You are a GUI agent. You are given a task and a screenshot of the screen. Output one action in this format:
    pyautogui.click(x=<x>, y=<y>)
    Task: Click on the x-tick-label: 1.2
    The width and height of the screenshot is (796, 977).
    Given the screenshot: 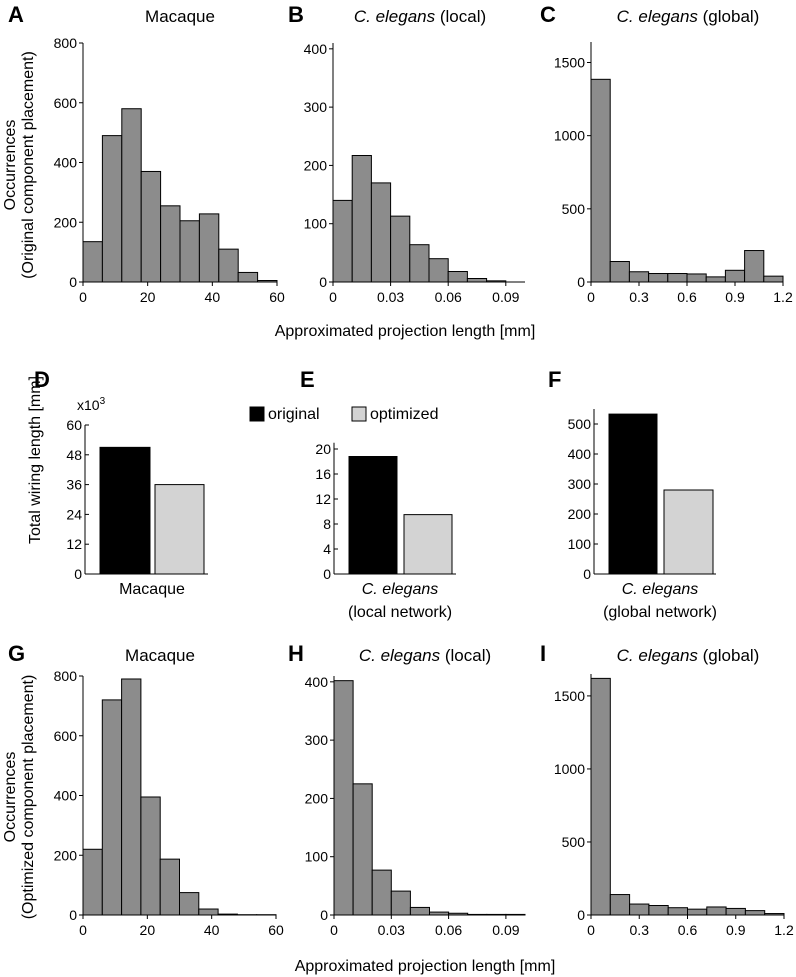 What is the action you would take?
    pyautogui.click(x=784, y=930)
    